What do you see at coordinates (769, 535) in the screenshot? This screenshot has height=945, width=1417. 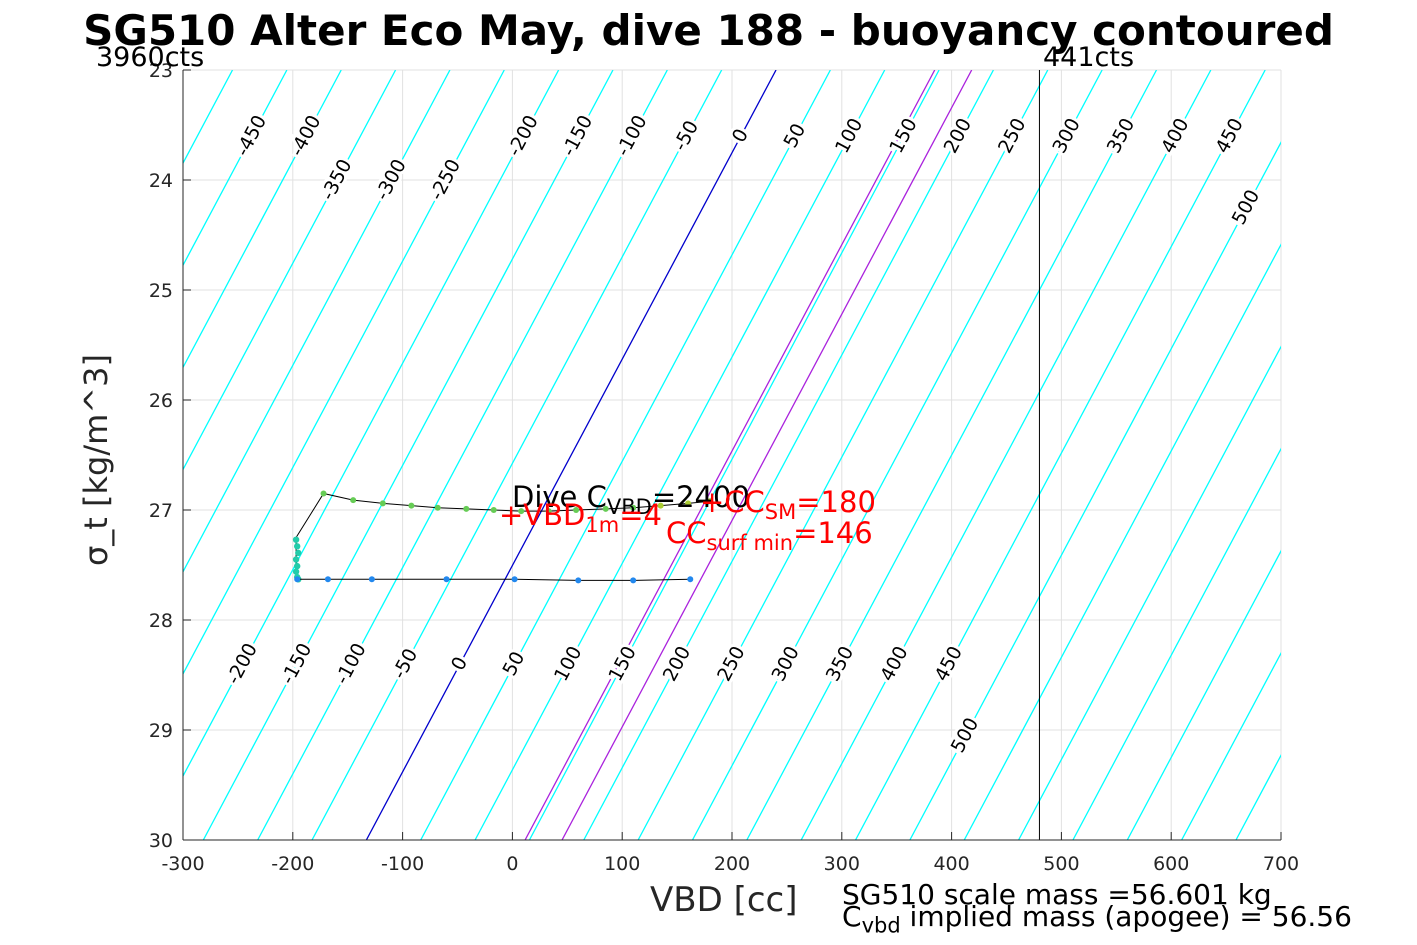 I see `cc-surf-min-annotation: CCsurf min=146` at bounding box center [769, 535].